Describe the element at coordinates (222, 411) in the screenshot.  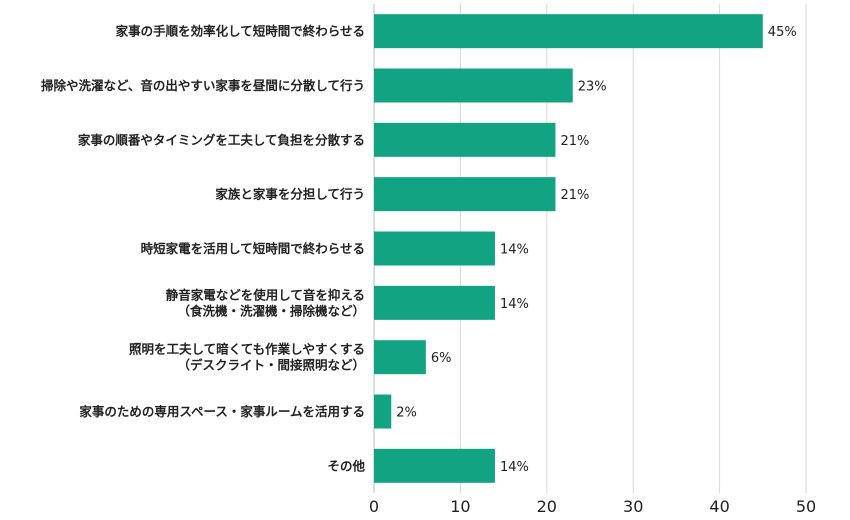
I see `category-label: 家事のための専用スペース・家事ルームを活用する` at that location.